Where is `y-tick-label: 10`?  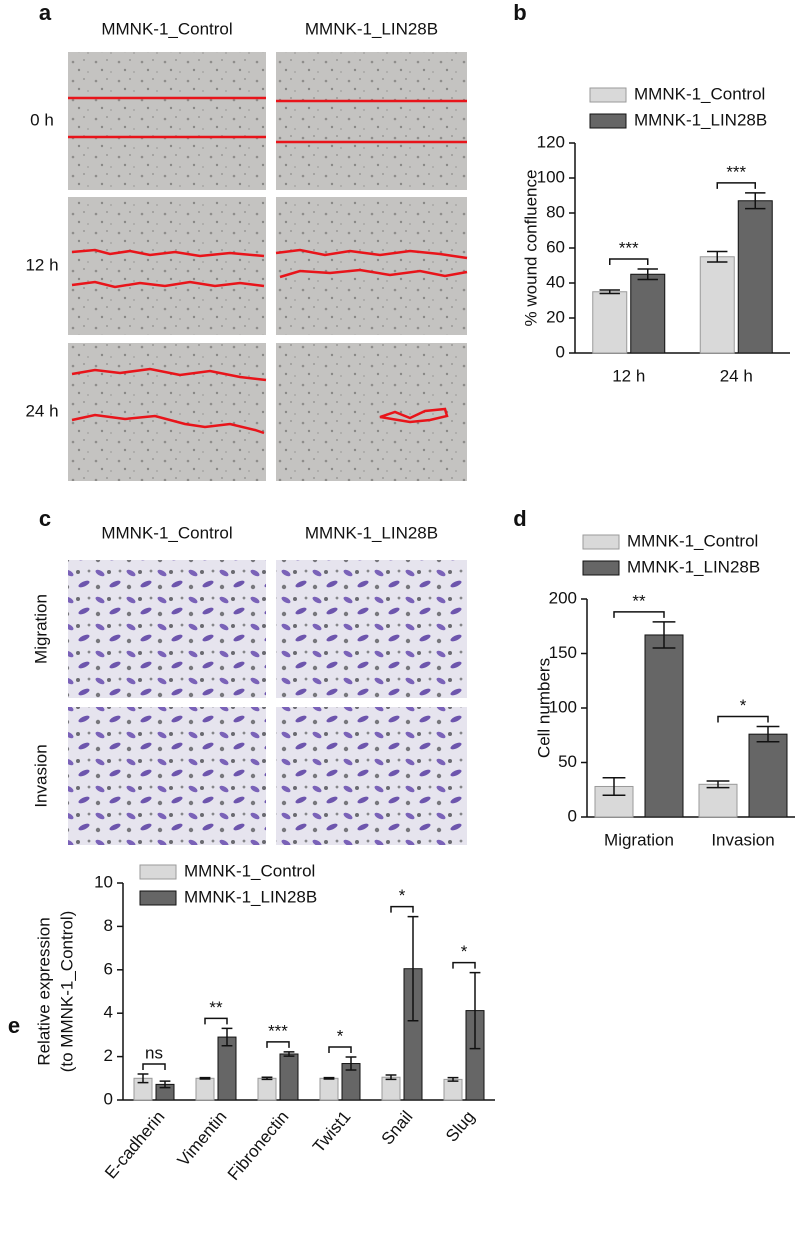
y-tick-label: 10 is located at coordinates (103, 881).